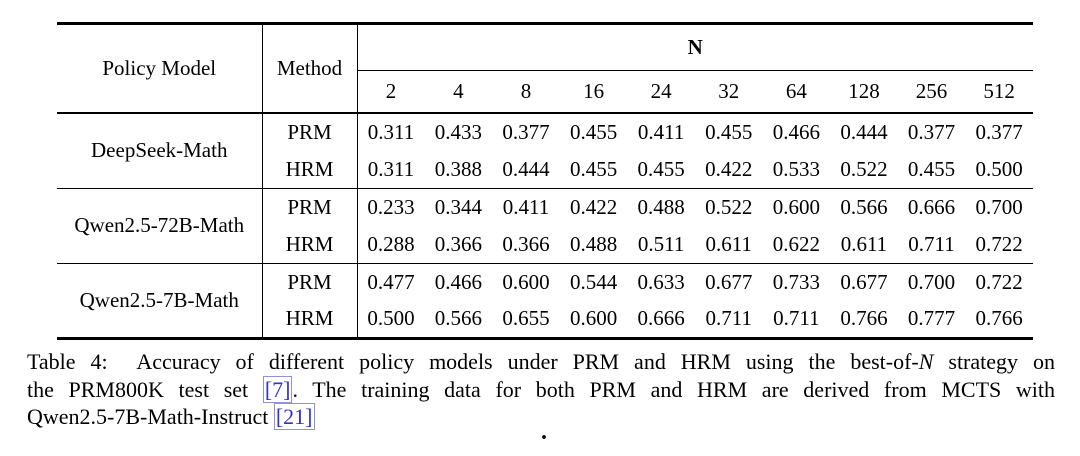  Describe the element at coordinates (391, 243) in the screenshot. I see `accuracy-cell: 0.288` at that location.